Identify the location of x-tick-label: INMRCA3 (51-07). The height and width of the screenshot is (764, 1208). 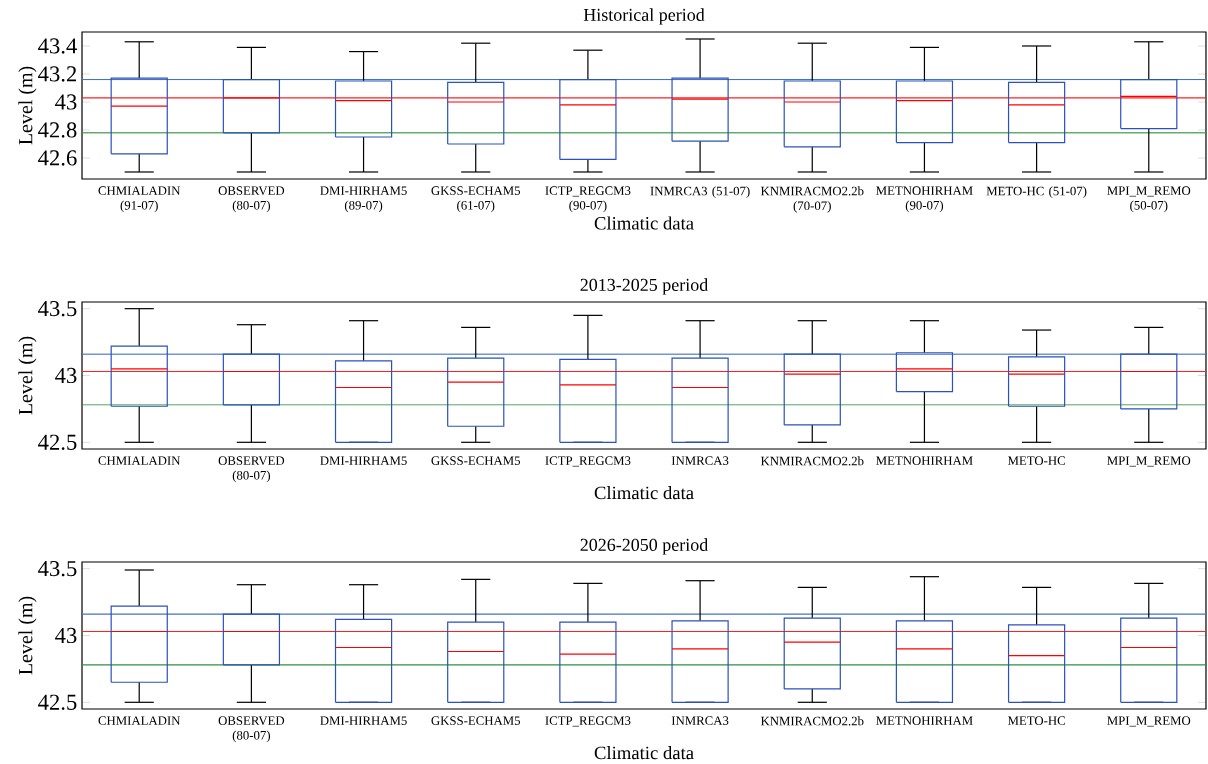
(700, 192).